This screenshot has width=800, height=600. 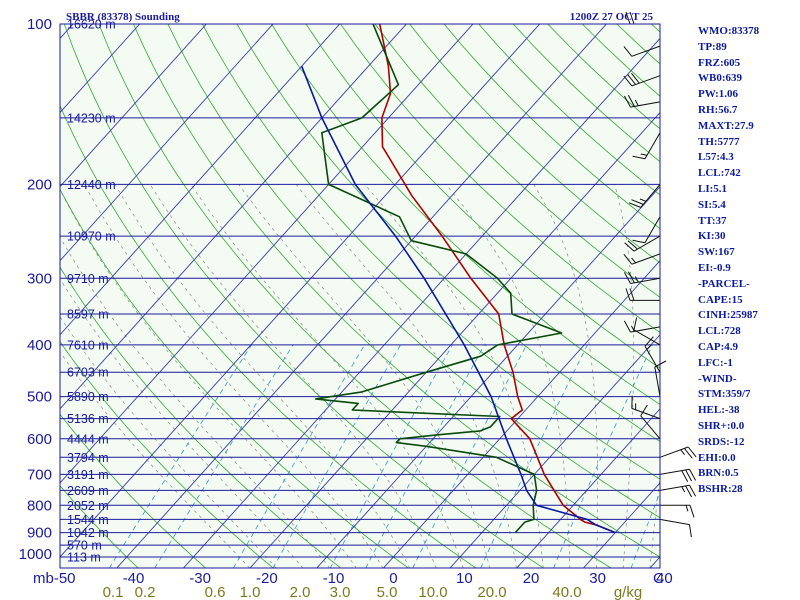 I want to click on temperature-tick-label: mb-50, so click(x=54, y=578).